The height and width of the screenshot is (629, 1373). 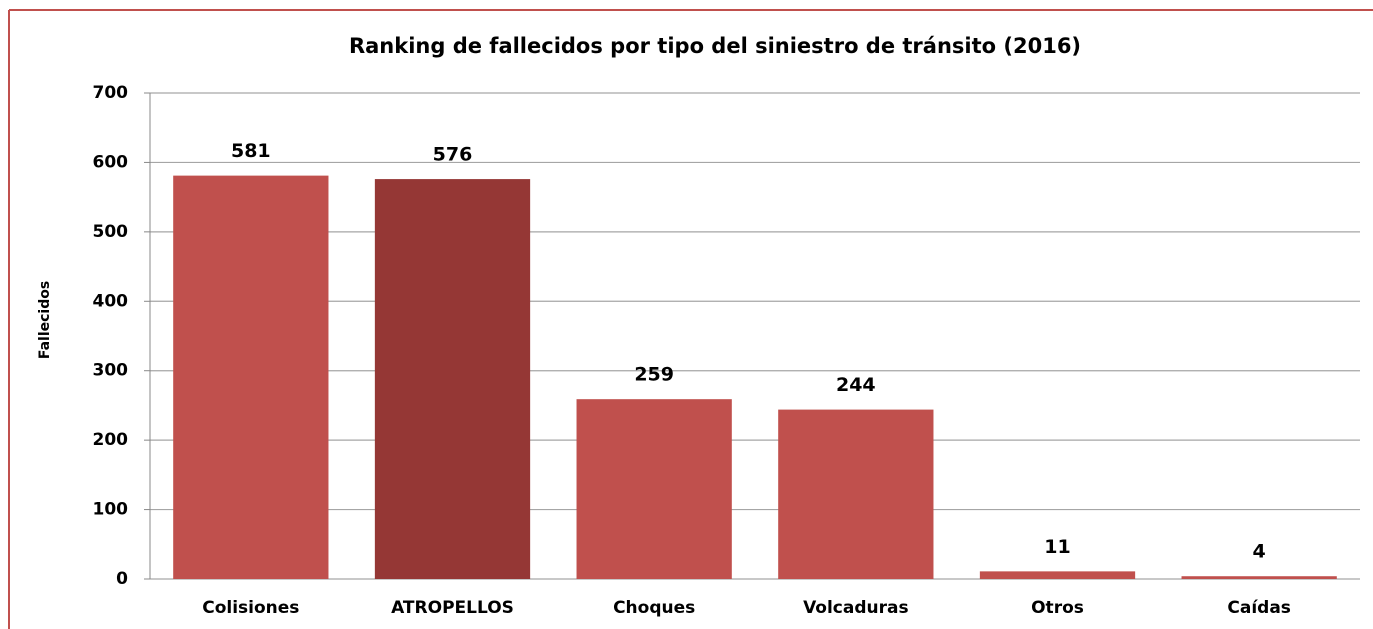 I want to click on data-label: 244, so click(x=856, y=385).